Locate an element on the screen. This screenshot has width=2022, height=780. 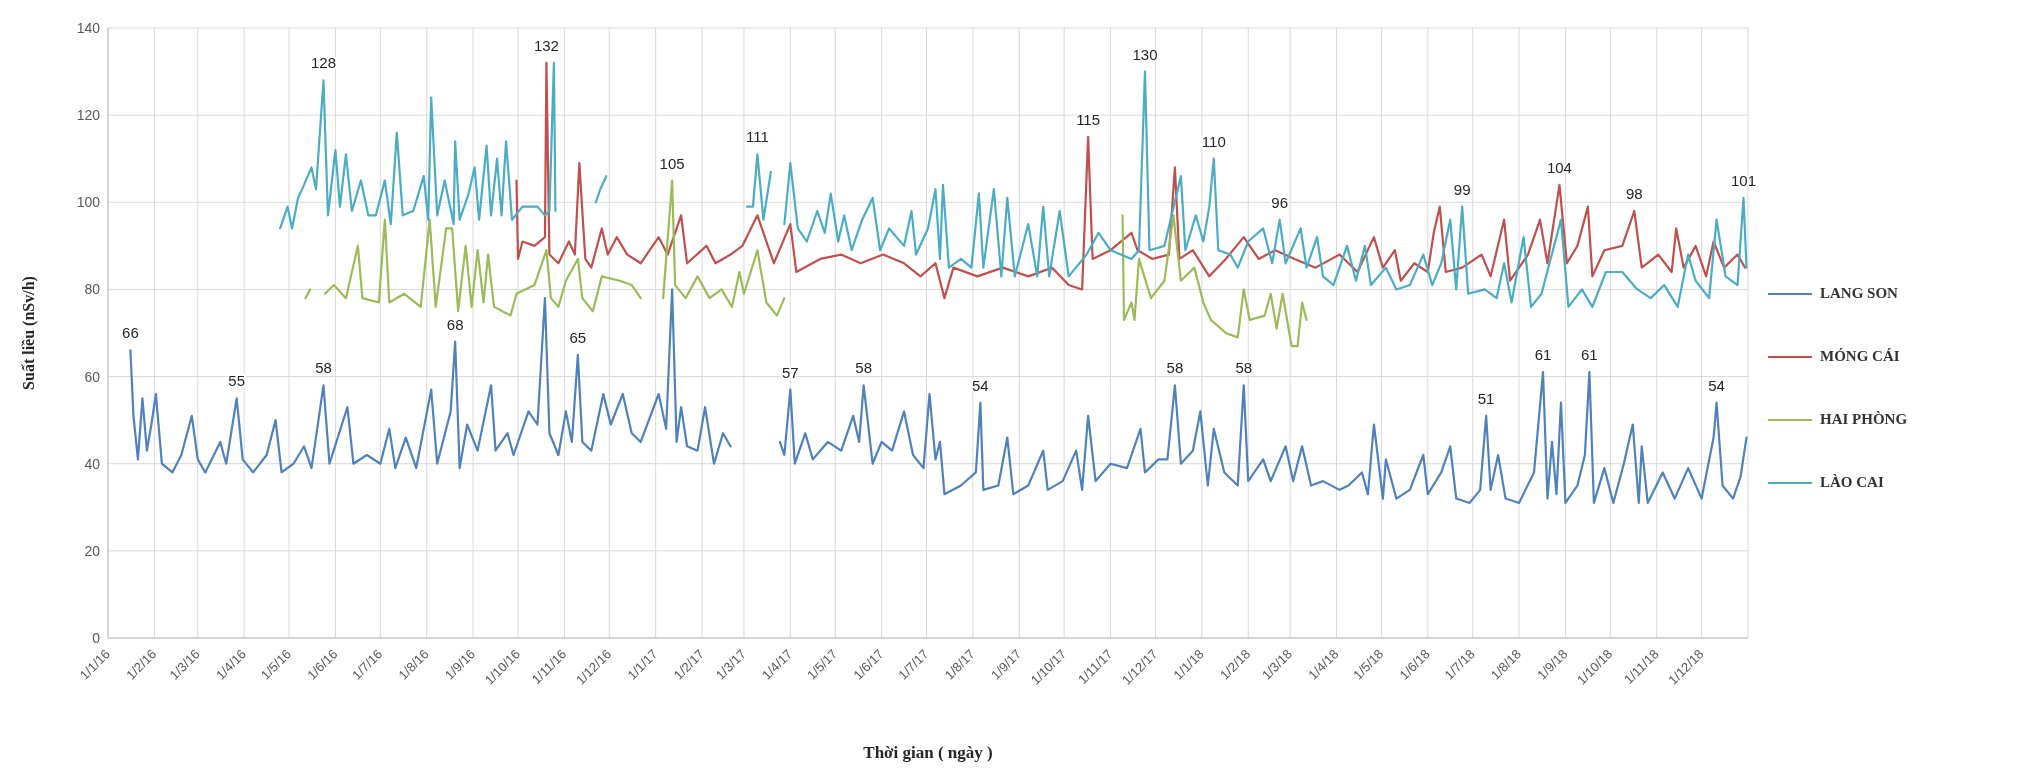
x-axis-title: Thời gian ( ngày ) is located at coordinates (928, 752).